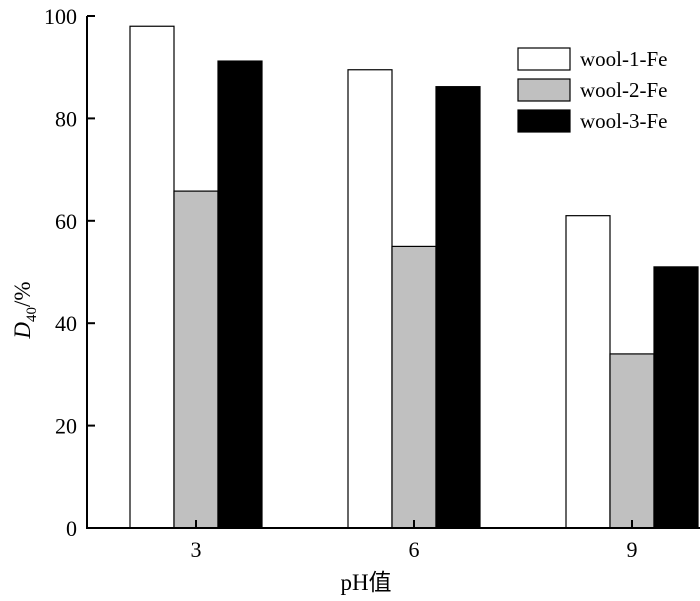 The width and height of the screenshot is (700, 601). I want to click on y-tick-label: 100, so click(60, 16).